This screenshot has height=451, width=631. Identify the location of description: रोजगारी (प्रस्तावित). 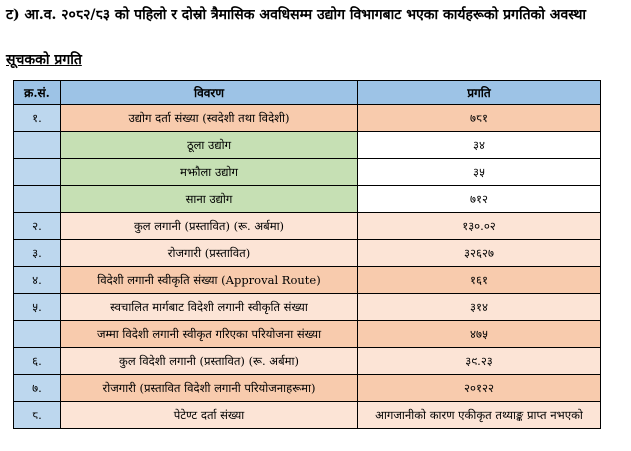
(209, 253).